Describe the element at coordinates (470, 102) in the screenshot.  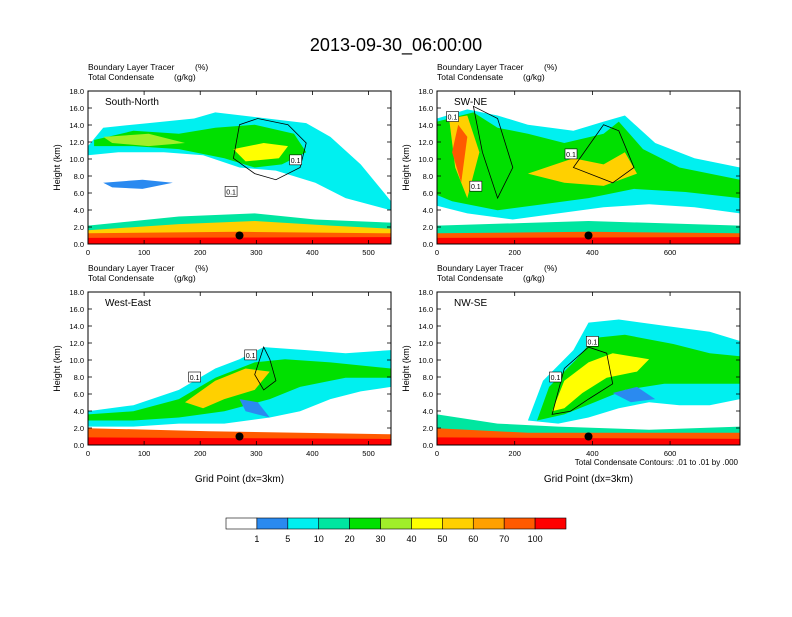
I see `panel-name: SW-NE` at that location.